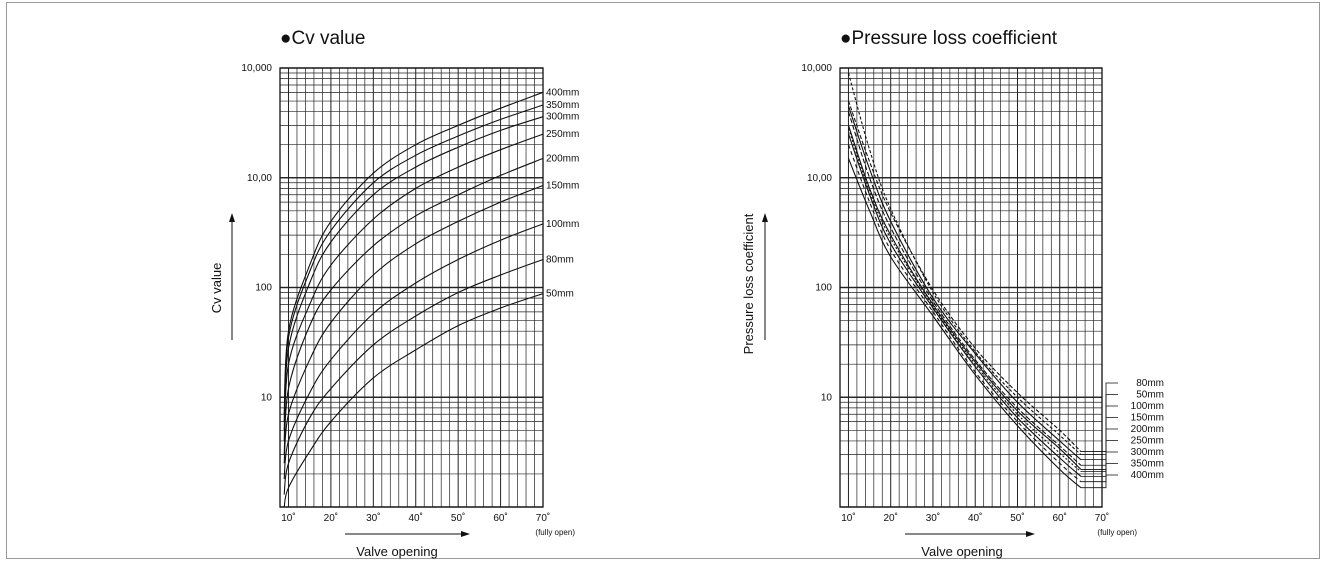  Describe the element at coordinates (562, 117) in the screenshot. I see `series-label-300mm: 300mm` at that location.